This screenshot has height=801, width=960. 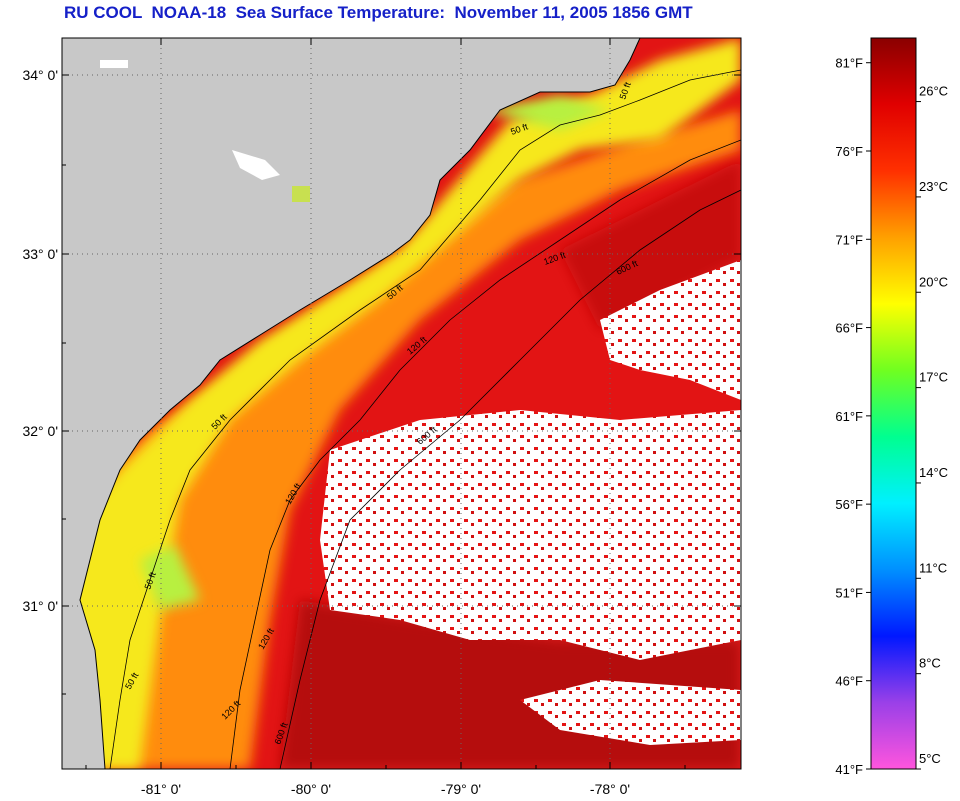 What do you see at coordinates (40, 340) in the screenshot?
I see `latitude-labels: 34° 0' 33° 0' 32° 0' 31° 0'` at bounding box center [40, 340].